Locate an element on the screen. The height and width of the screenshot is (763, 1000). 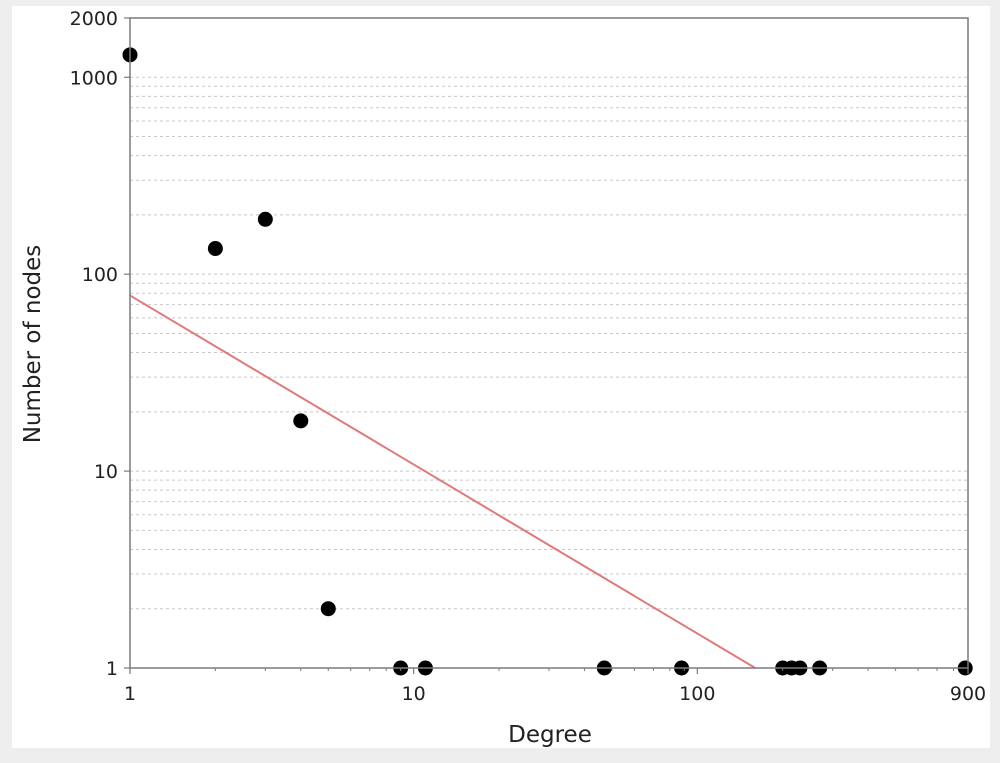
x-tick-label: 10 is located at coordinates (414, 694).